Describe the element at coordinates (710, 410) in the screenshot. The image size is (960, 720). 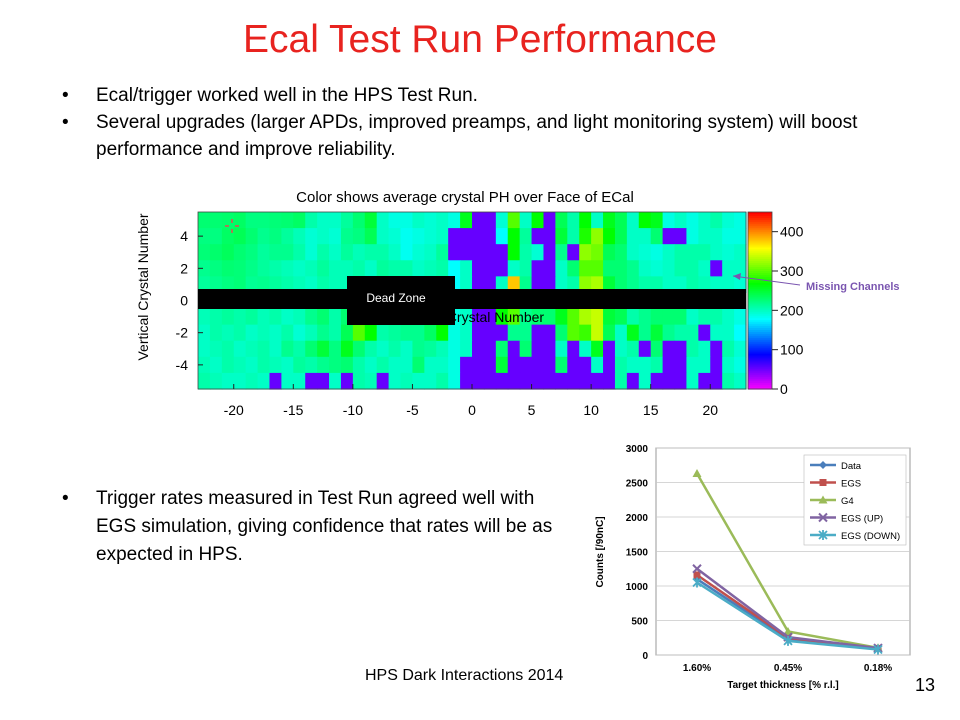
I see `x-tick-label: 20` at that location.